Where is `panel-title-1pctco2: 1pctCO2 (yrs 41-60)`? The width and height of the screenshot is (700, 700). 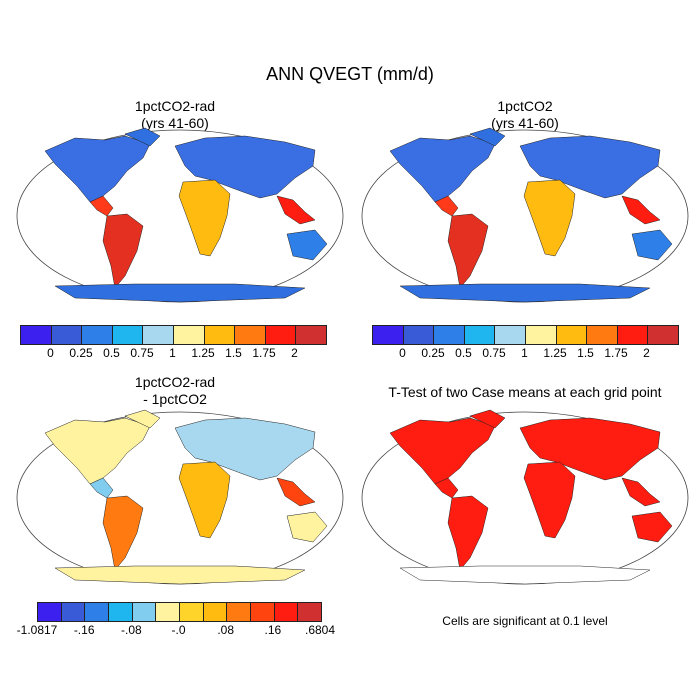
panel-title-1pctco2: 1pctCO2 (yrs 41-60) is located at coordinates (525, 115).